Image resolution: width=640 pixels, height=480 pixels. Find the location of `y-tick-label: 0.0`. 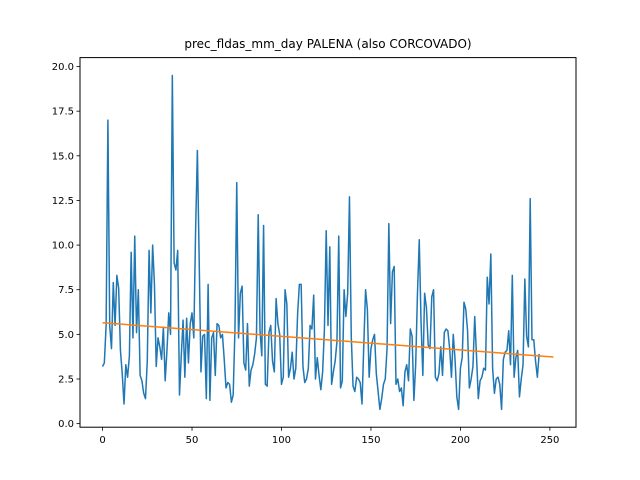

y-tick-label: 0.0 is located at coordinates (66, 424).